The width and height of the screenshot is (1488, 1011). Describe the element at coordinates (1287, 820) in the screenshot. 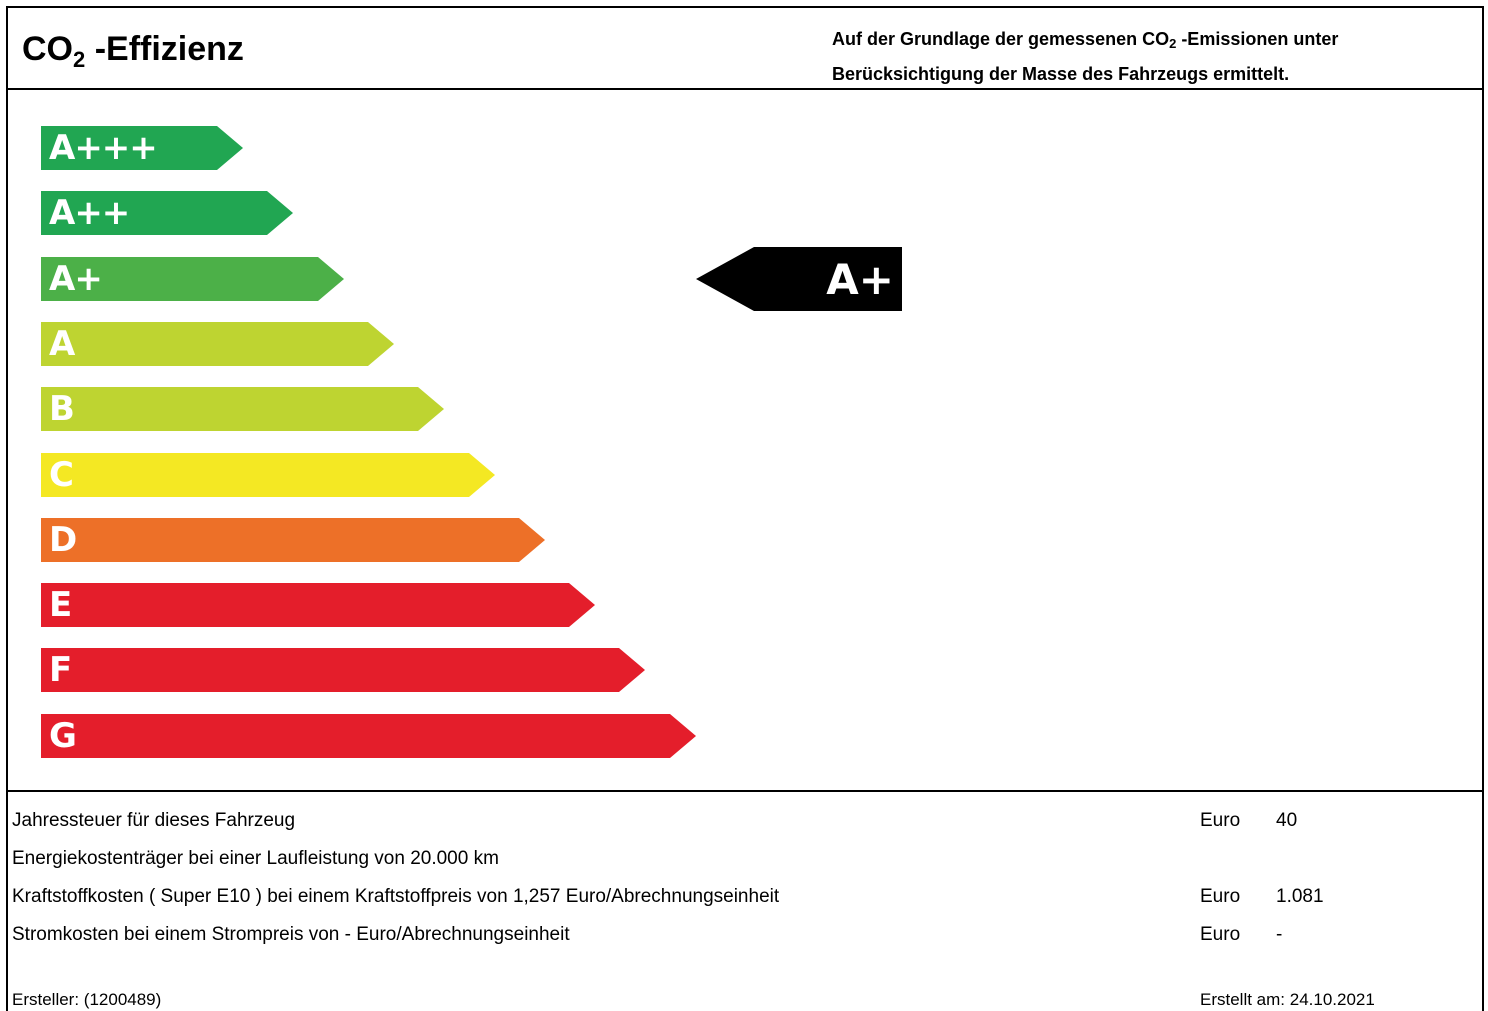

I see `info-row-value: 40` at that location.